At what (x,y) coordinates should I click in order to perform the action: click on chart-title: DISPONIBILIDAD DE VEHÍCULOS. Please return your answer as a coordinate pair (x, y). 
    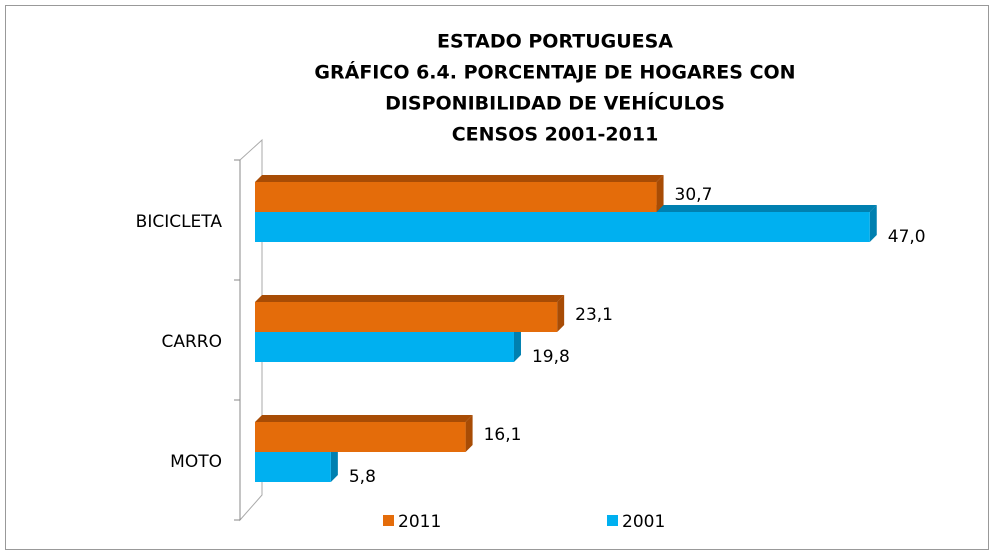
    Looking at the image, I should click on (555, 103).